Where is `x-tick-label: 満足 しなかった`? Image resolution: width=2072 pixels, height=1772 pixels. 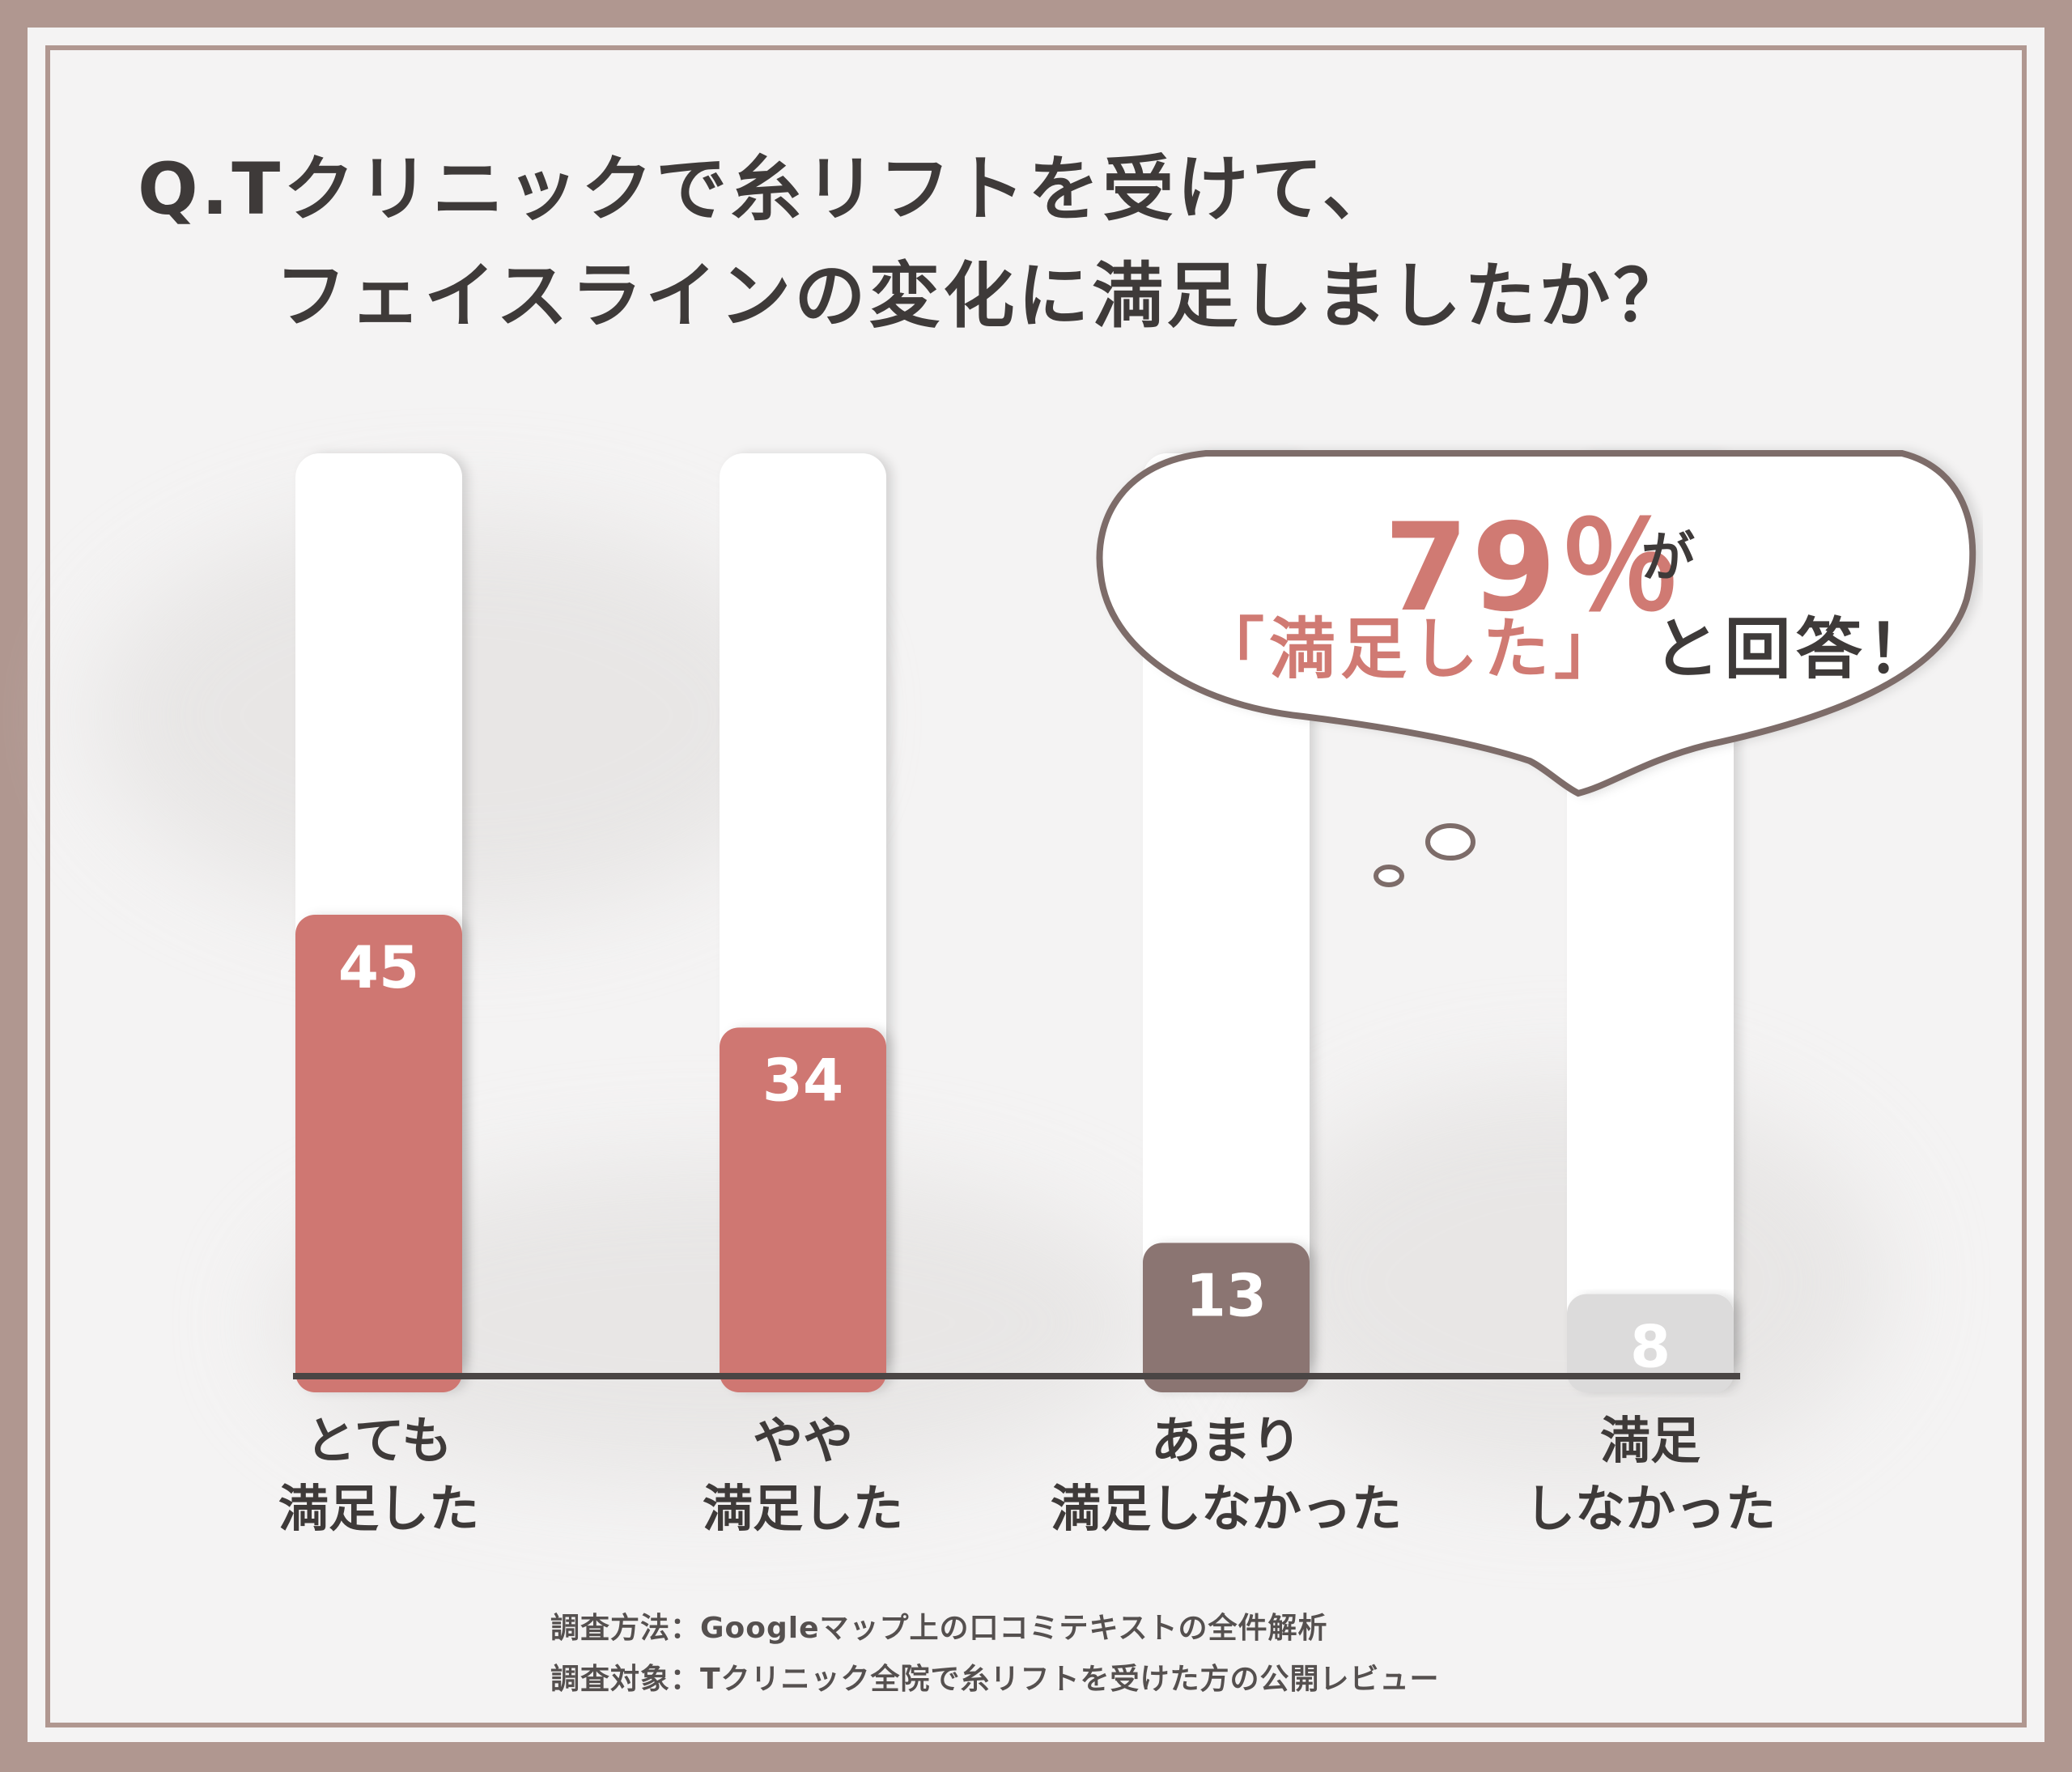
x-tick-label: 満足 しなかった is located at coordinates (1650, 1475).